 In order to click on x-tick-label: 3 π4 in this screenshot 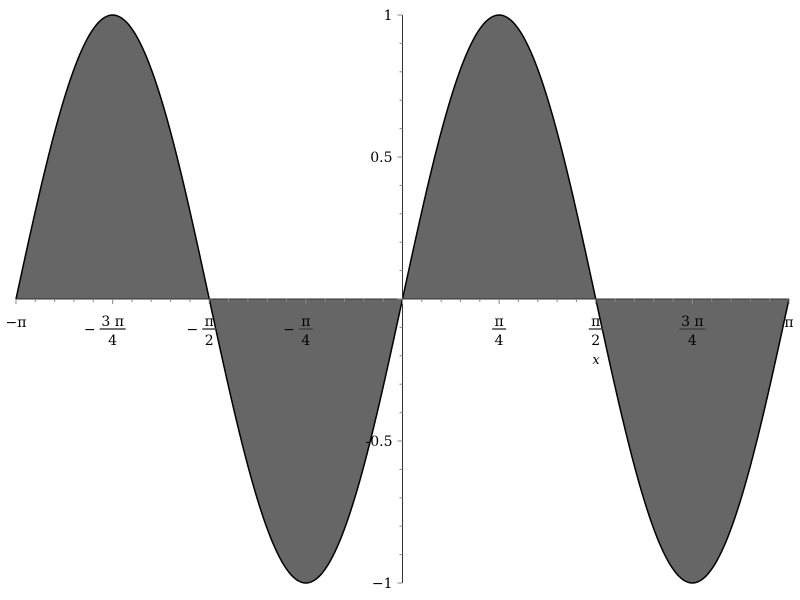, I will do `click(692, 331)`.